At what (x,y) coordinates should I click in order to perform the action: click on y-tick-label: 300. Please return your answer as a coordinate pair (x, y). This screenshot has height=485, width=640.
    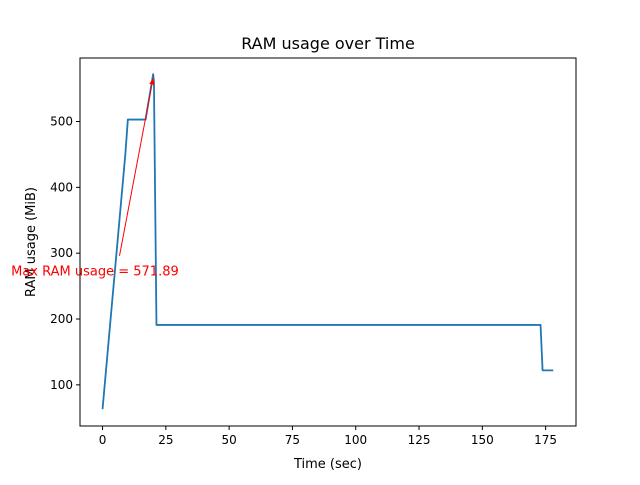
    Looking at the image, I should click on (61, 253).